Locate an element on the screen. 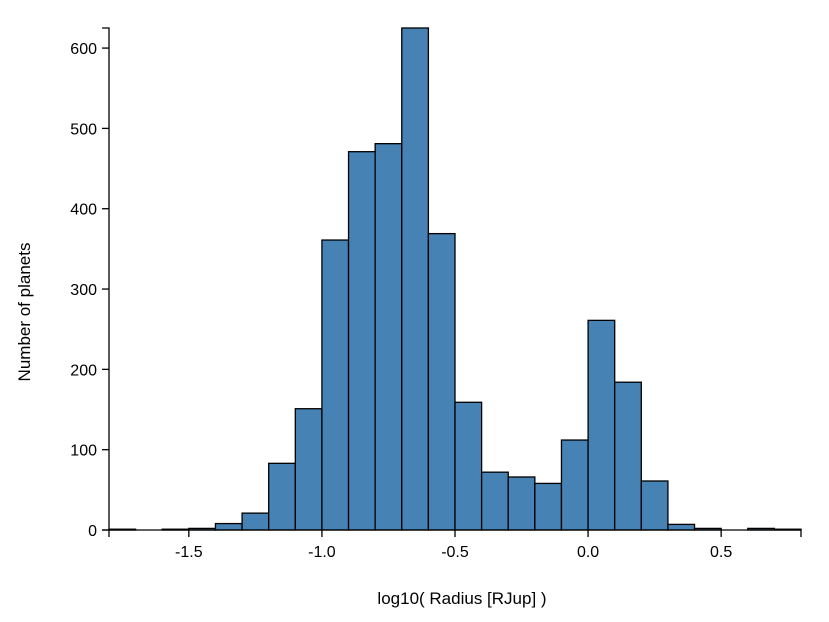  y-tick-label: 300 is located at coordinates (83, 290).